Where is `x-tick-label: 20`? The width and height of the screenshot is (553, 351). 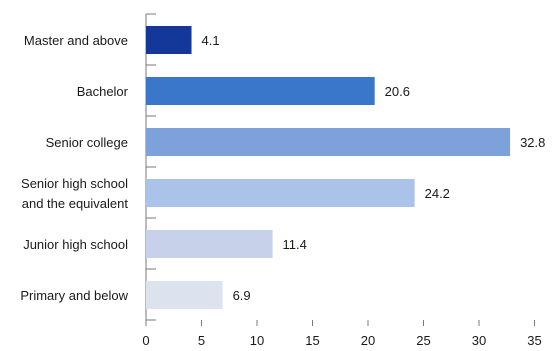 x-tick-label: 20 is located at coordinates (368, 340).